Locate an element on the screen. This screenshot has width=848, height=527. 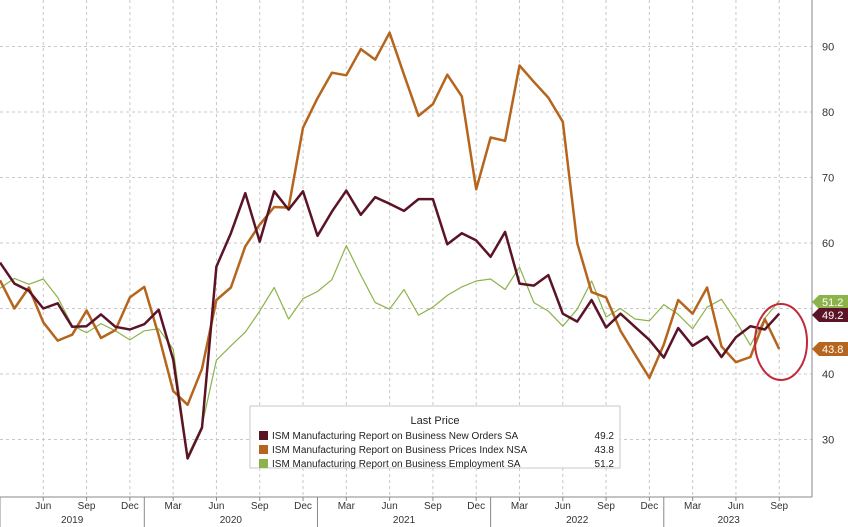
y-axis: 30405060708090 is located at coordinates (822, 248).